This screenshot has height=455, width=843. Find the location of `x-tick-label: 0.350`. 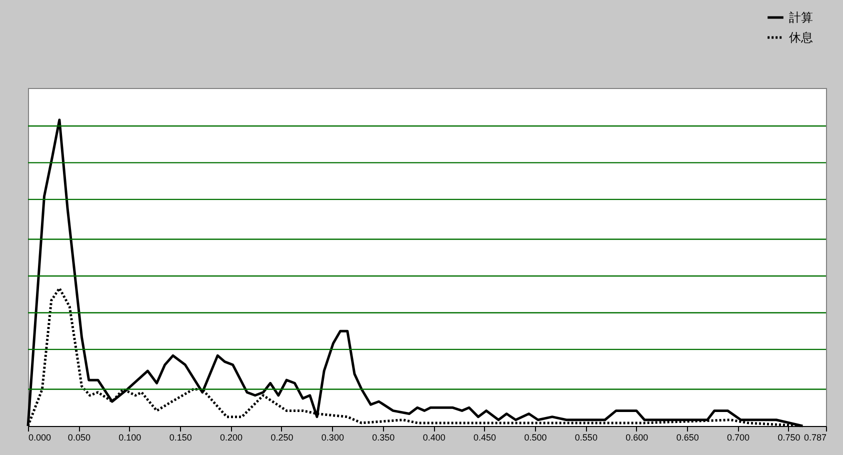

x-tick-label: 0.350 is located at coordinates (383, 437).